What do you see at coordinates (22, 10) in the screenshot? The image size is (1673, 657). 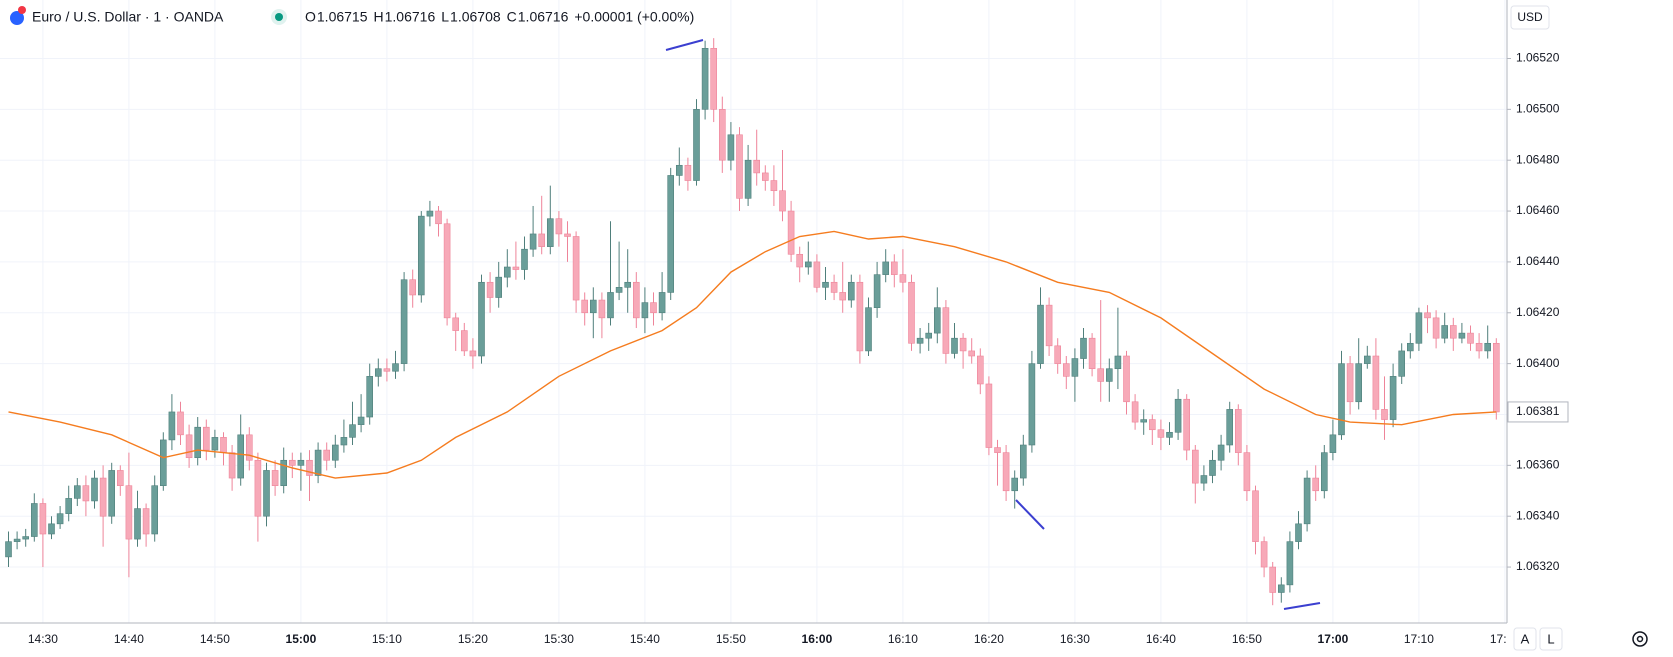 I see `symbol-icon` at bounding box center [22, 10].